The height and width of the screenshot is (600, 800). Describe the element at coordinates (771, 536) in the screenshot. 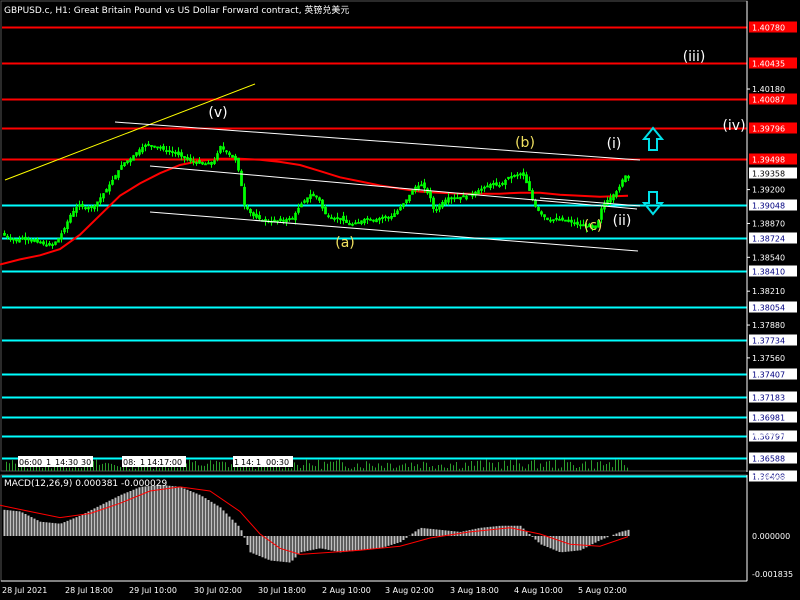

I see `macd-axis-tick: 0.000000` at that location.